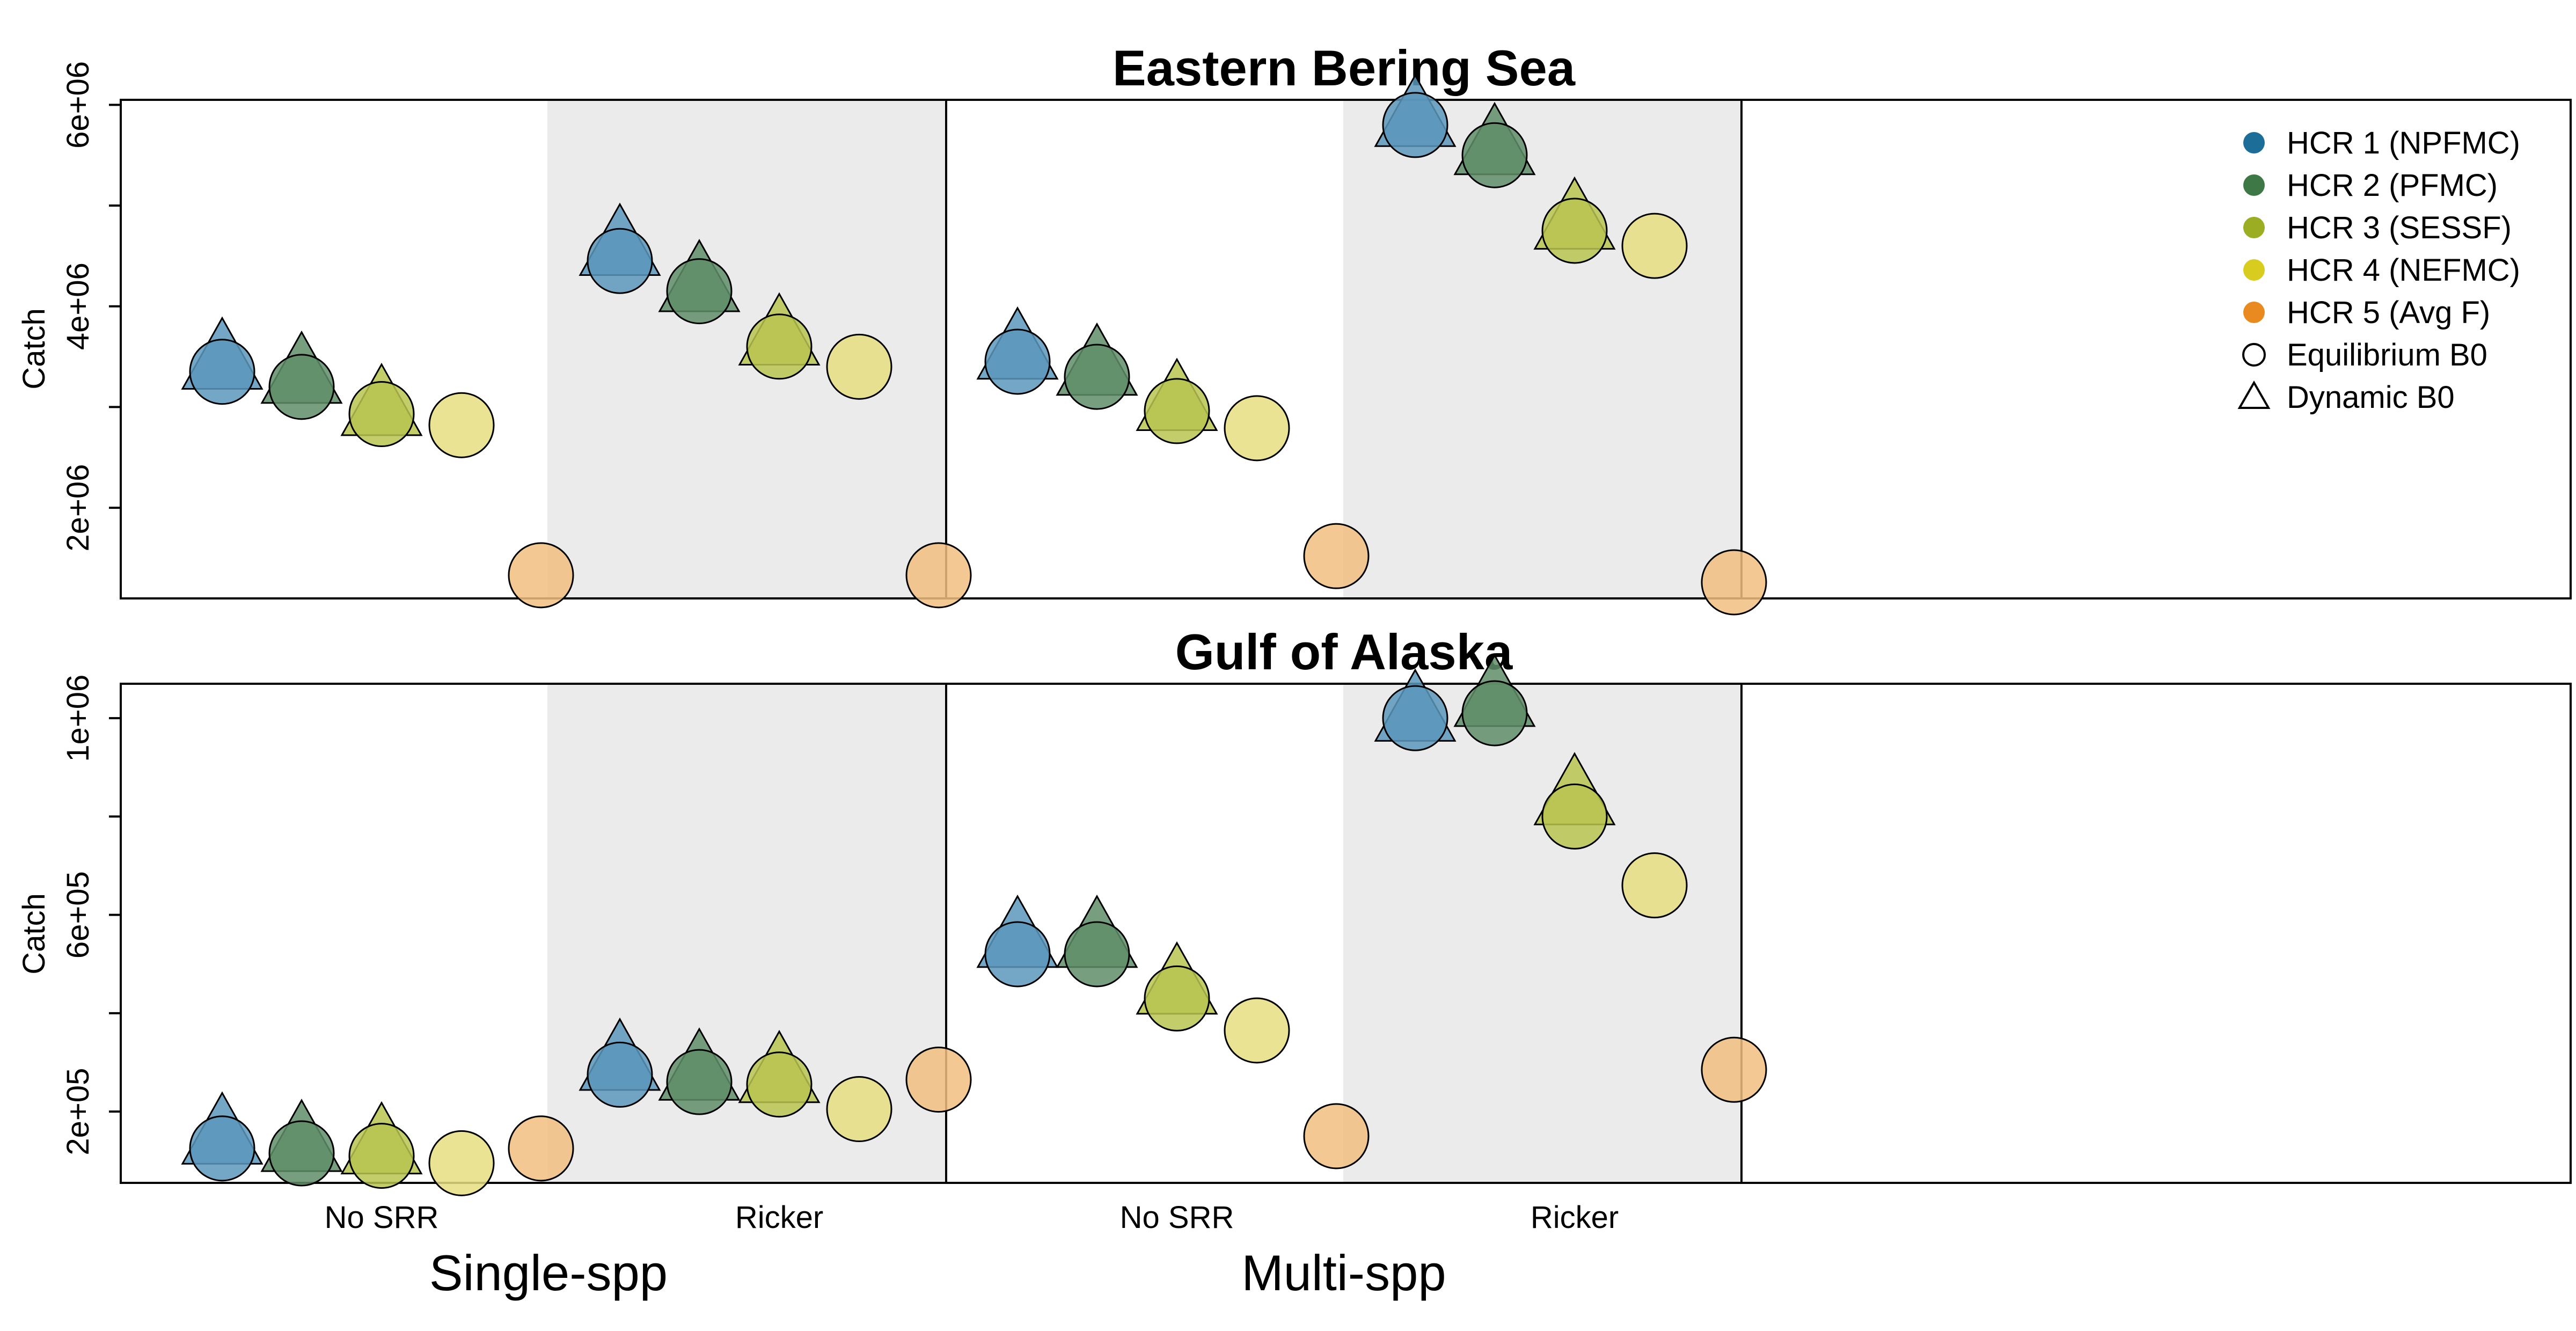 This screenshot has width=2576, height=1331. I want to click on legend-label: Equilibrium B0, so click(2387, 355).